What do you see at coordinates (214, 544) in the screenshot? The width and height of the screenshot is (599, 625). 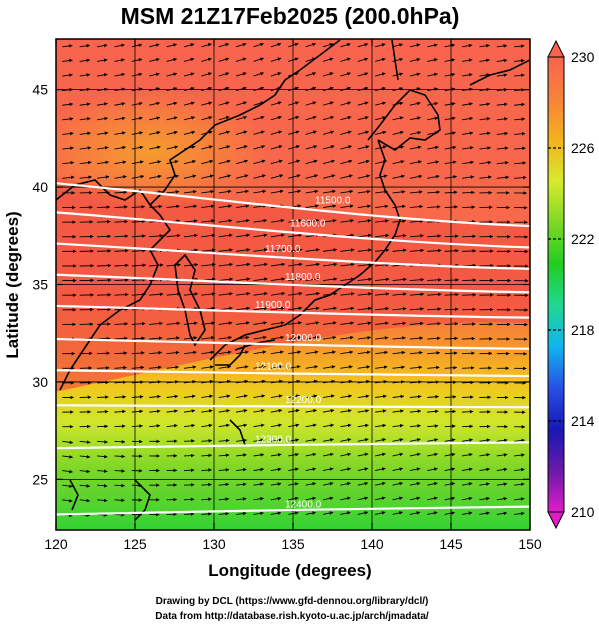 I see `x-tick-label-130: 130` at bounding box center [214, 544].